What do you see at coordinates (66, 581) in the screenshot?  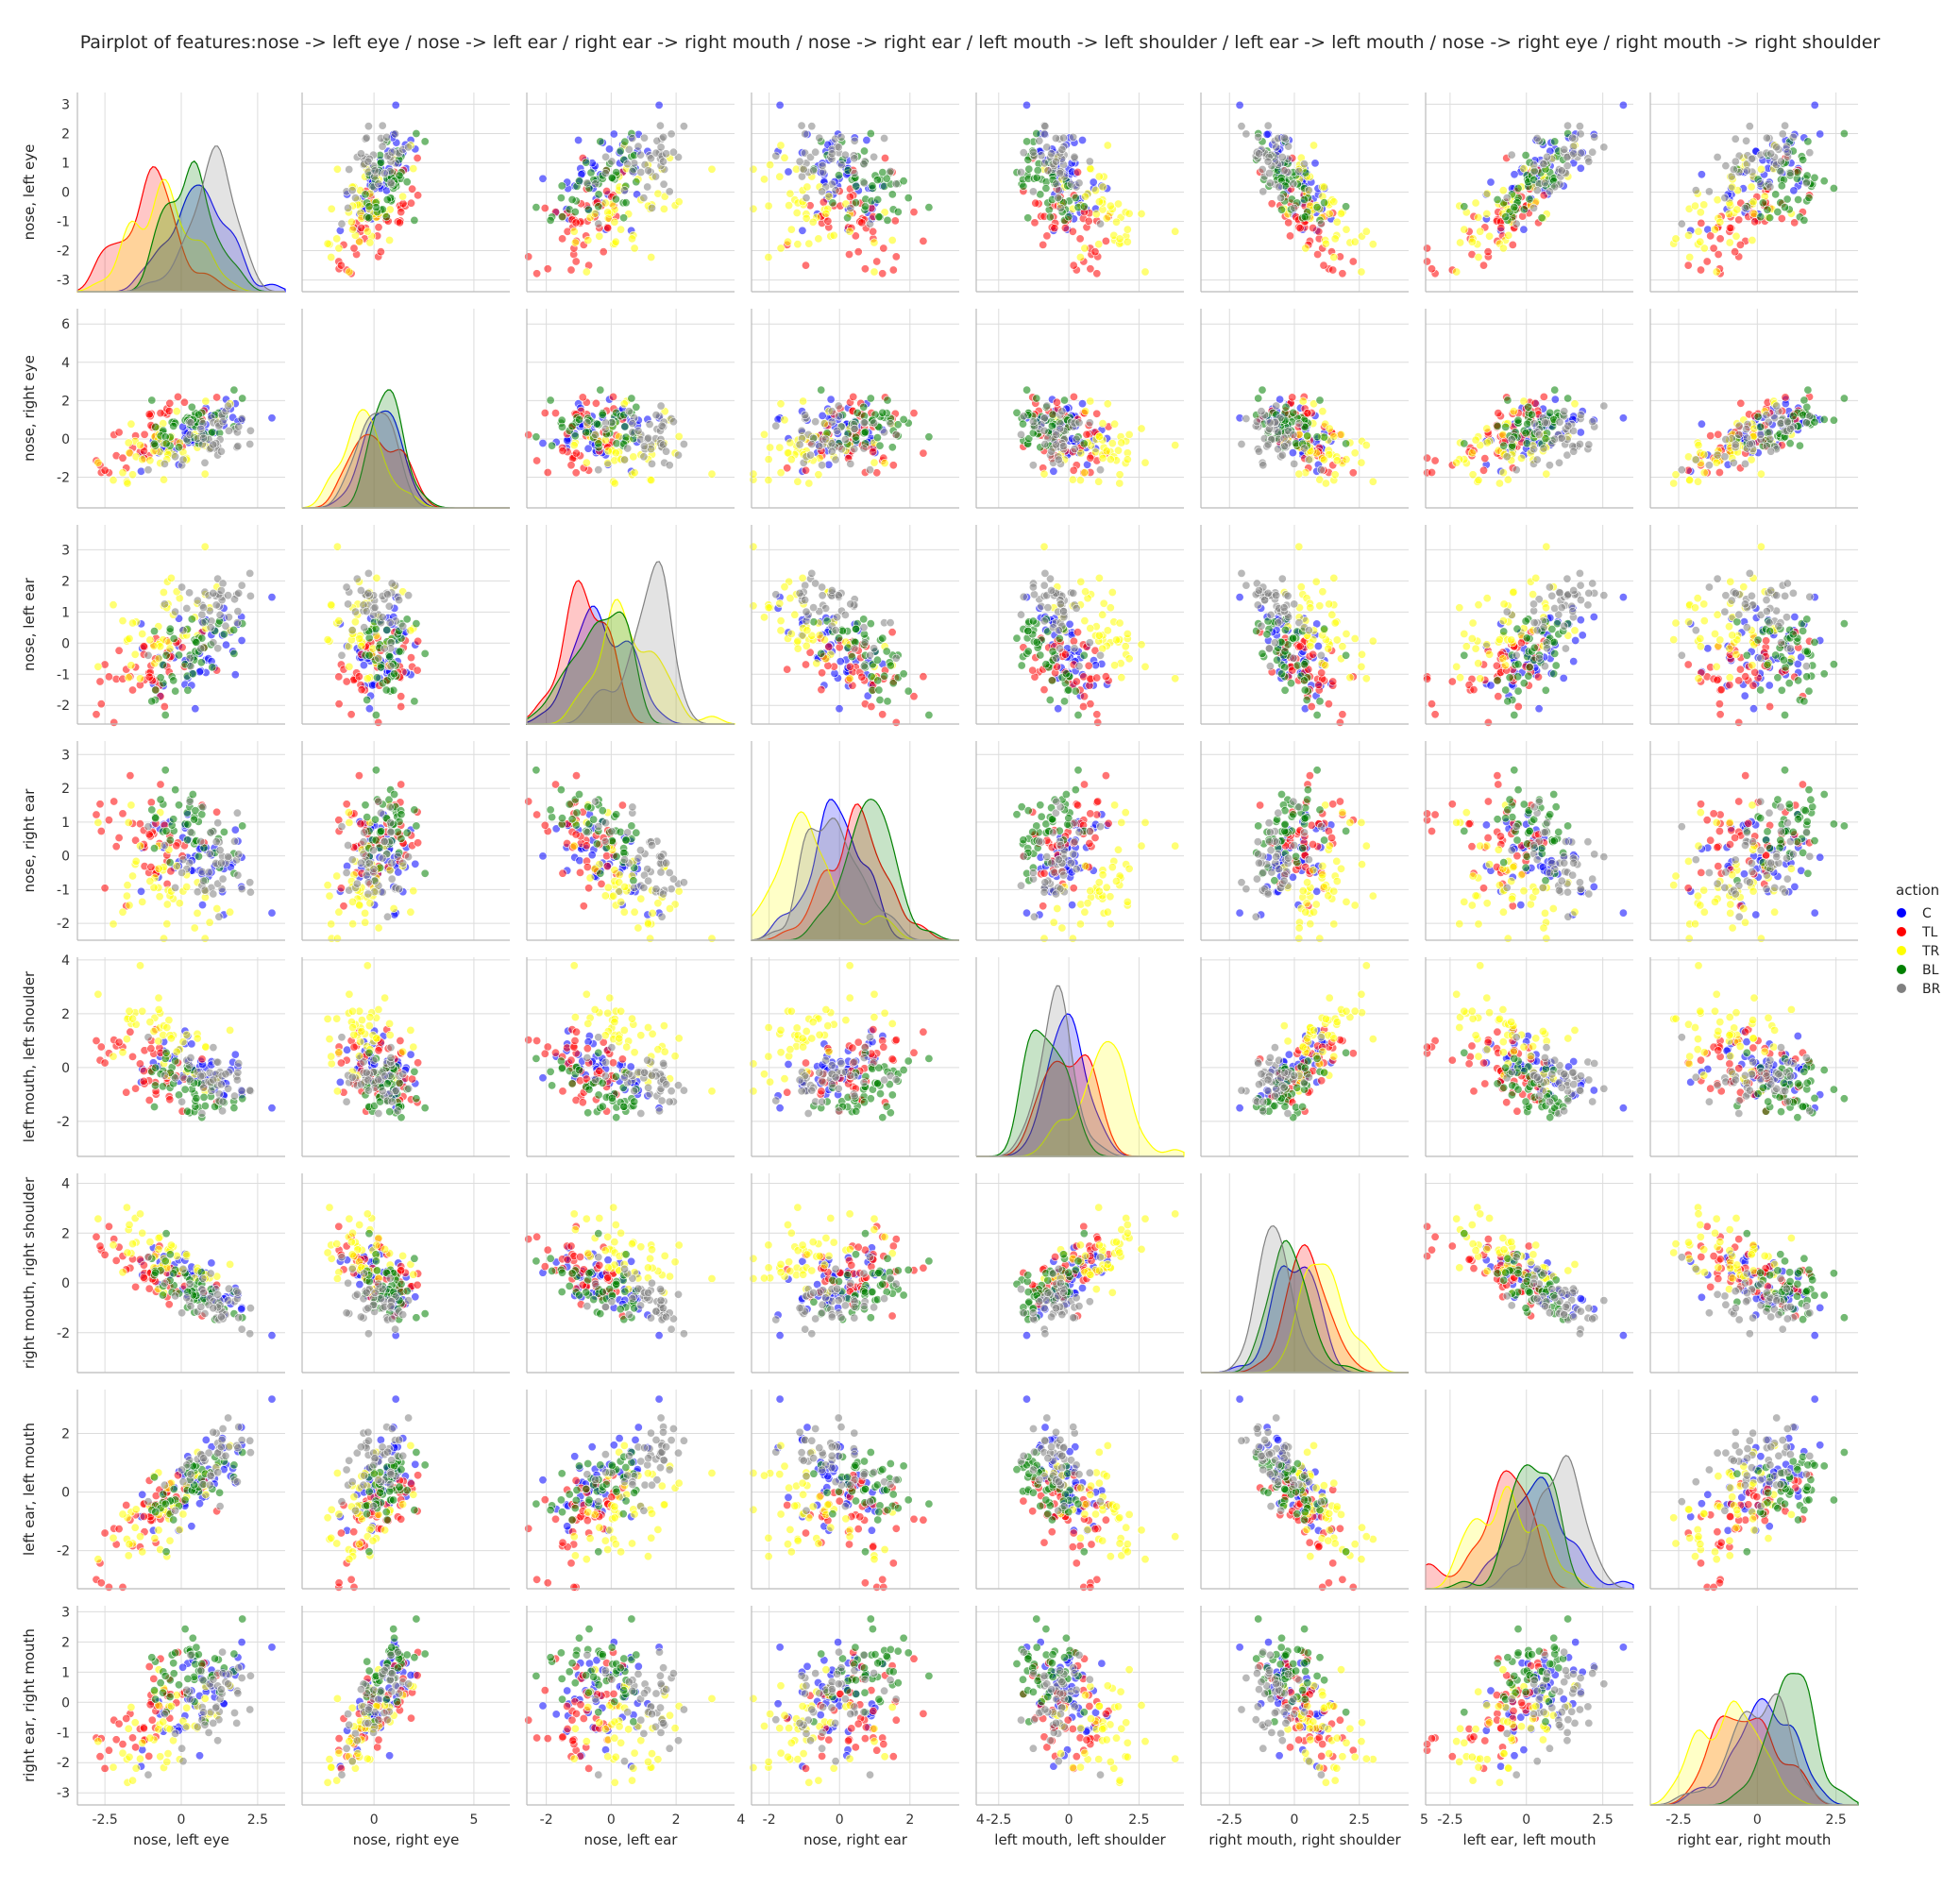 I see `y-tick-label: 2` at bounding box center [66, 581].